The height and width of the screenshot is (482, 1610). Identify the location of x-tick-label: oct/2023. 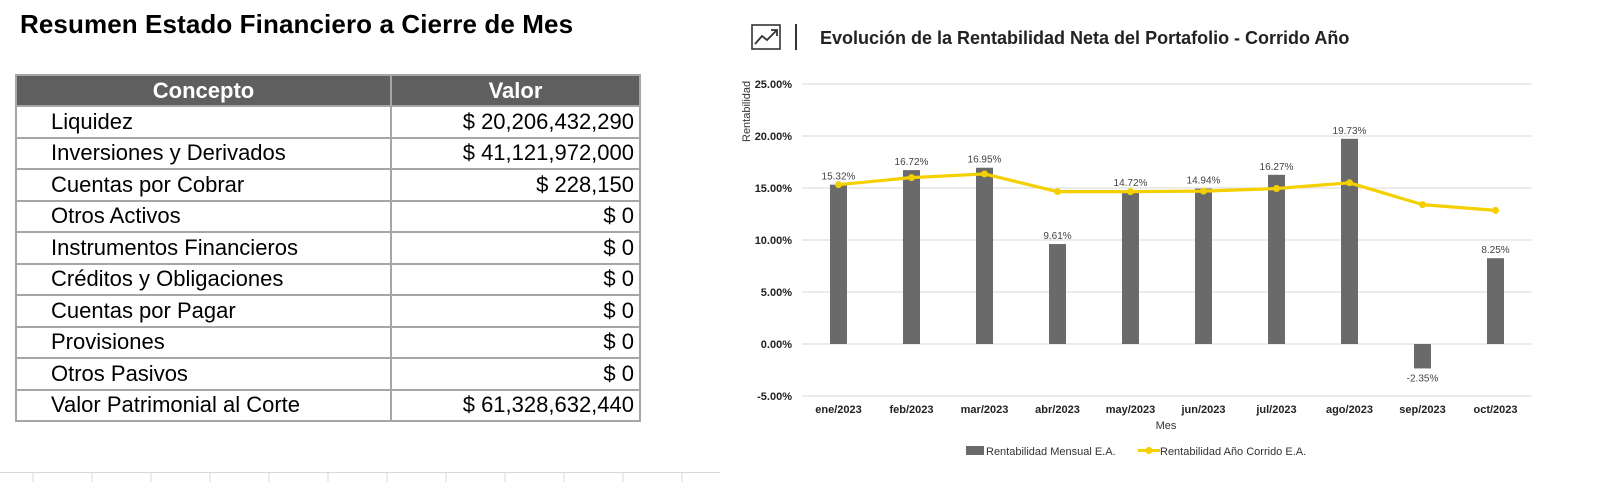
(1495, 410).